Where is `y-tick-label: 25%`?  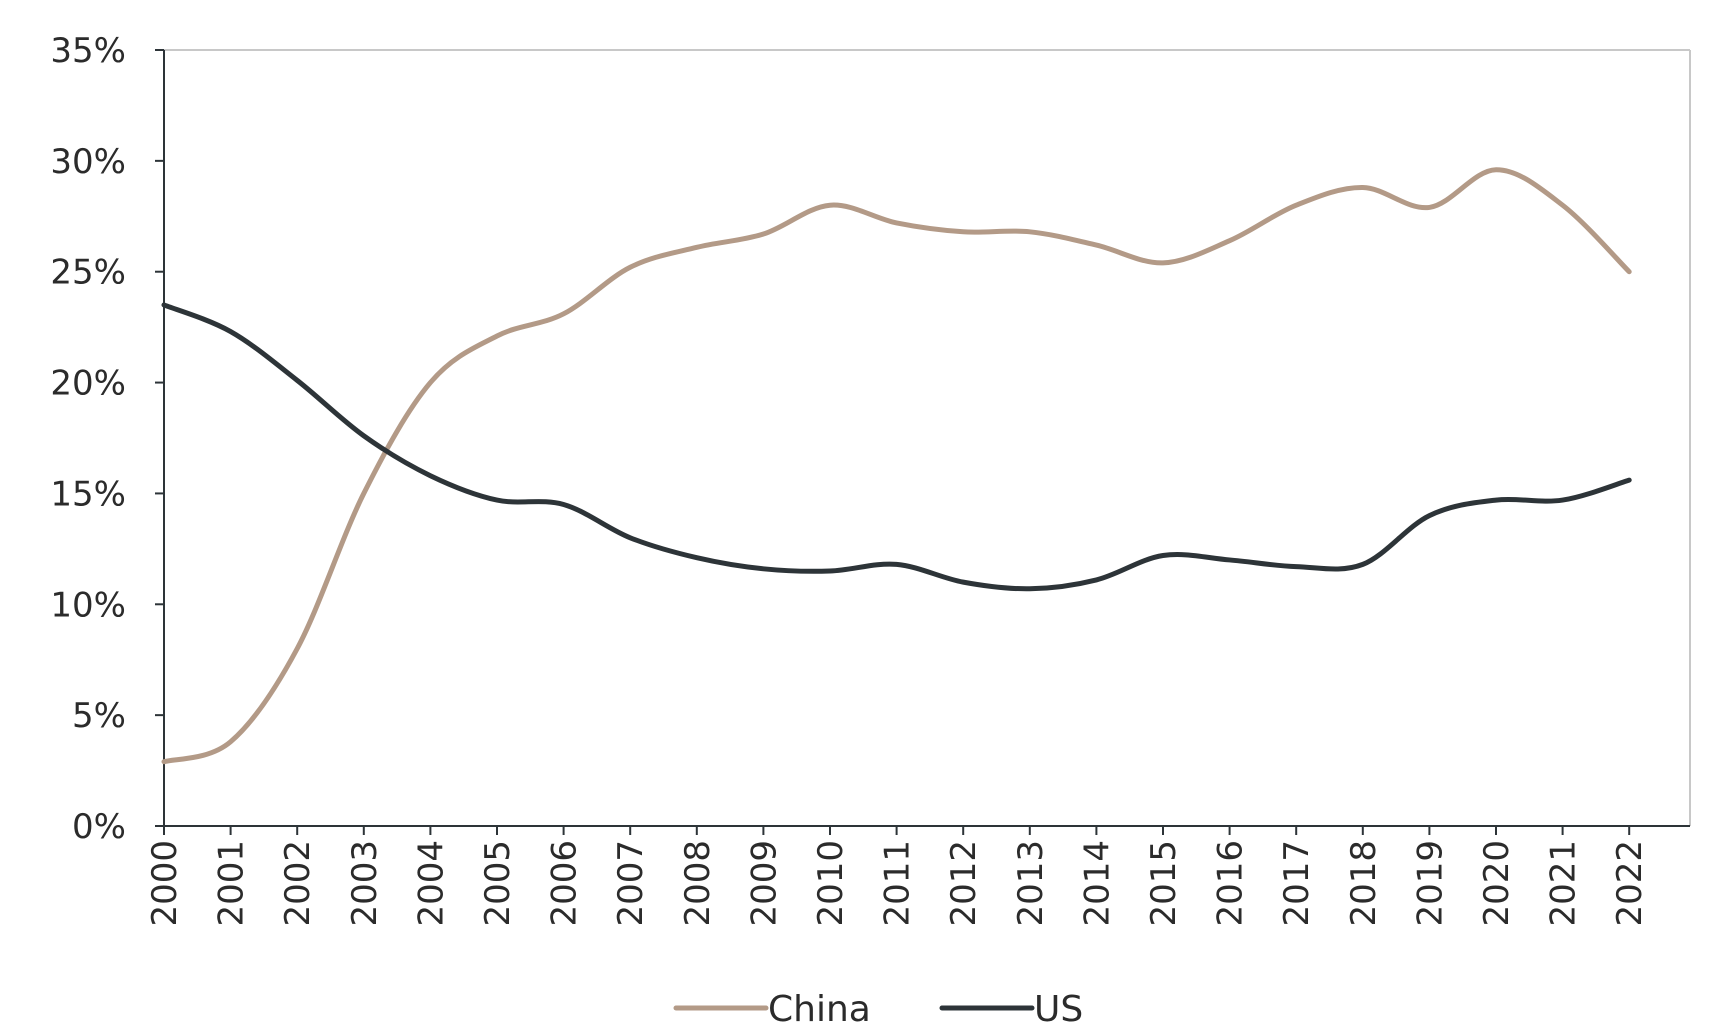
y-tick-label: 25% is located at coordinates (88, 273).